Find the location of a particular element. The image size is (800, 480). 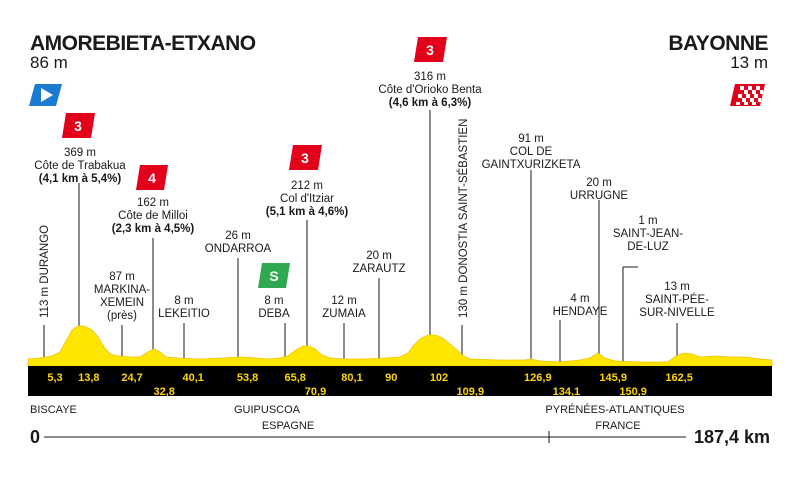

climb-label-itziar: 212 m Col d'Itziar (5,1 km à 4,6%) is located at coordinates (307, 199).